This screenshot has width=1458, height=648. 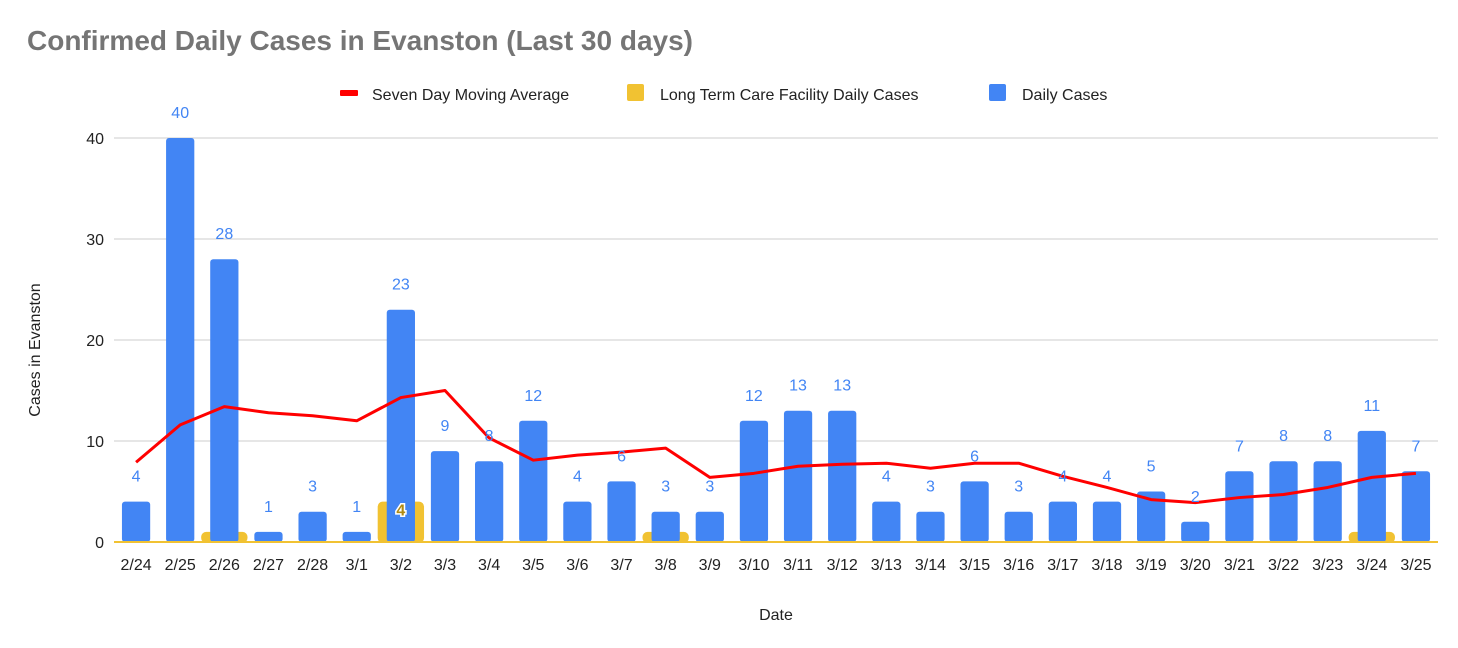 What do you see at coordinates (1151, 467) in the screenshot?
I see `daily-case-label: 5` at bounding box center [1151, 467].